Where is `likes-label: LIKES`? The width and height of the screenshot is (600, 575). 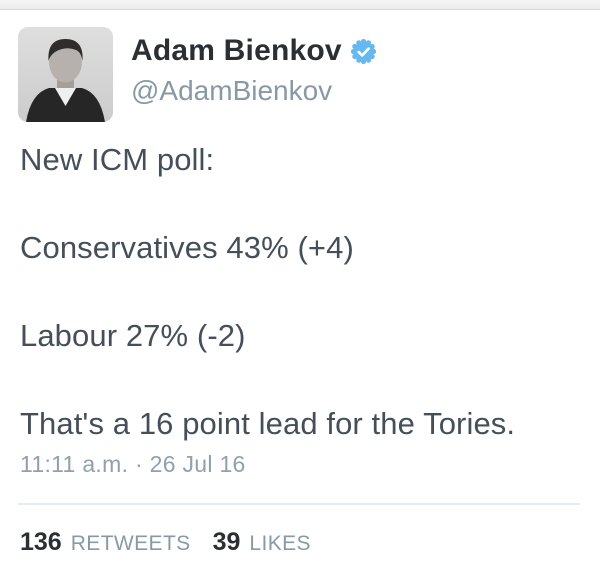
likes-label: LIKES is located at coordinates (280, 543).